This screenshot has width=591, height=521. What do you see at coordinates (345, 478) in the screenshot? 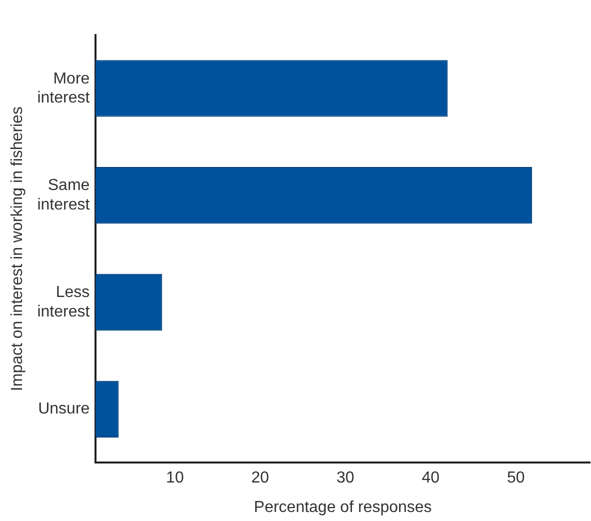
I see `x-tick-label: 30` at bounding box center [345, 478].